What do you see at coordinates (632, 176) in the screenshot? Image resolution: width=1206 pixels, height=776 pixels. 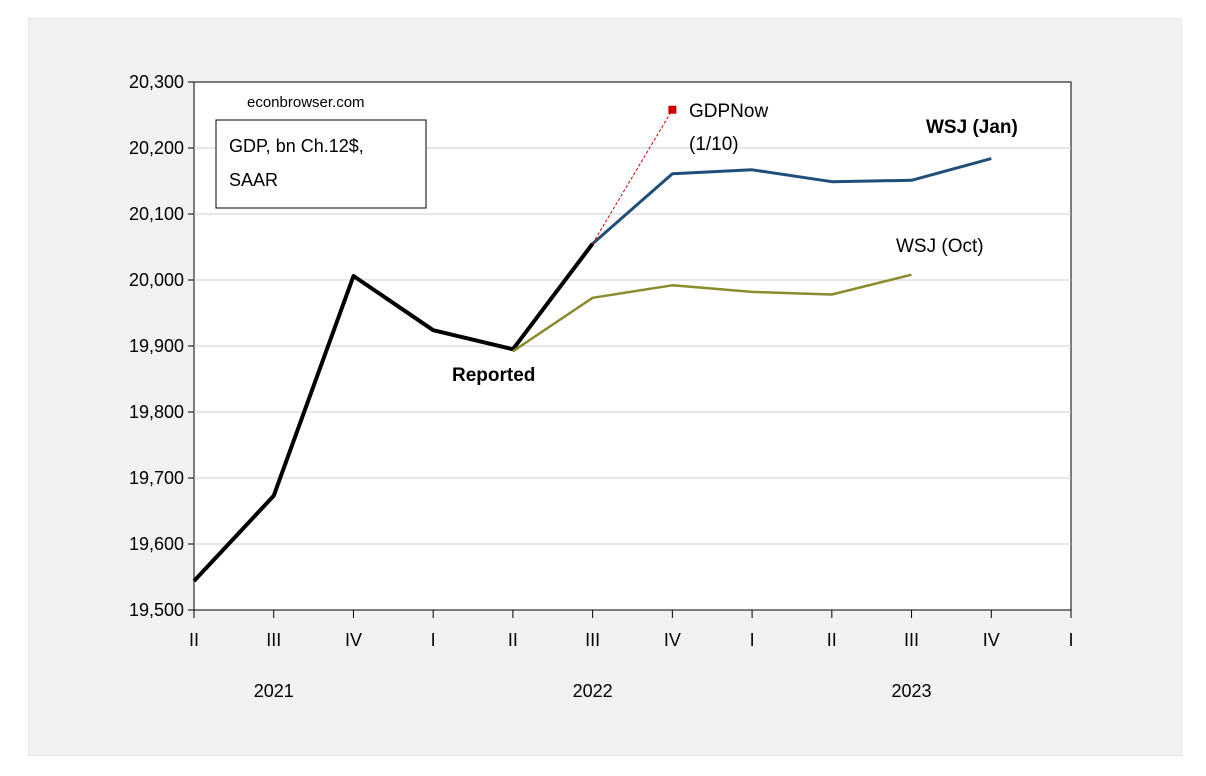 I see `series-line-gdpnow` at bounding box center [632, 176].